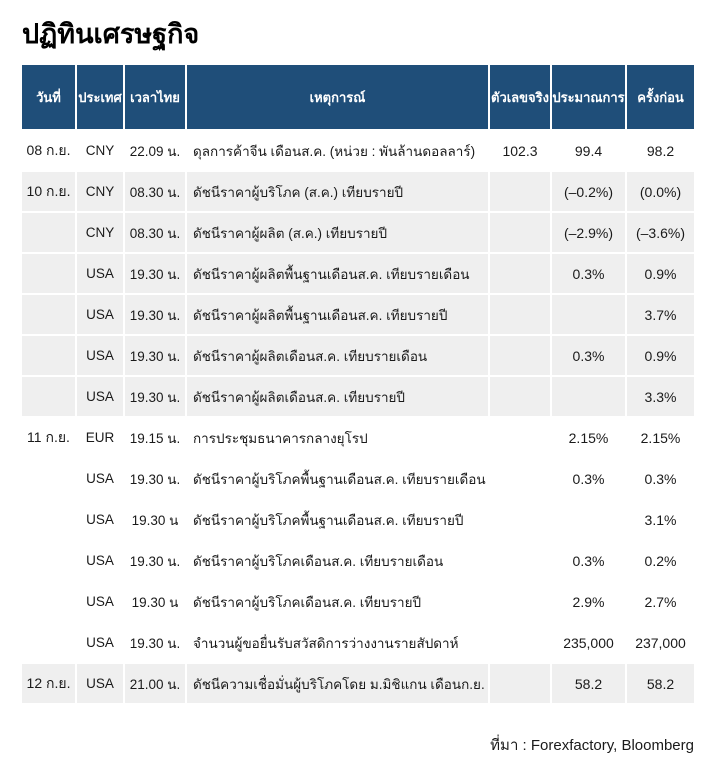  I want to click on column-header-actual: ตัวเลขจริง, so click(520, 97).